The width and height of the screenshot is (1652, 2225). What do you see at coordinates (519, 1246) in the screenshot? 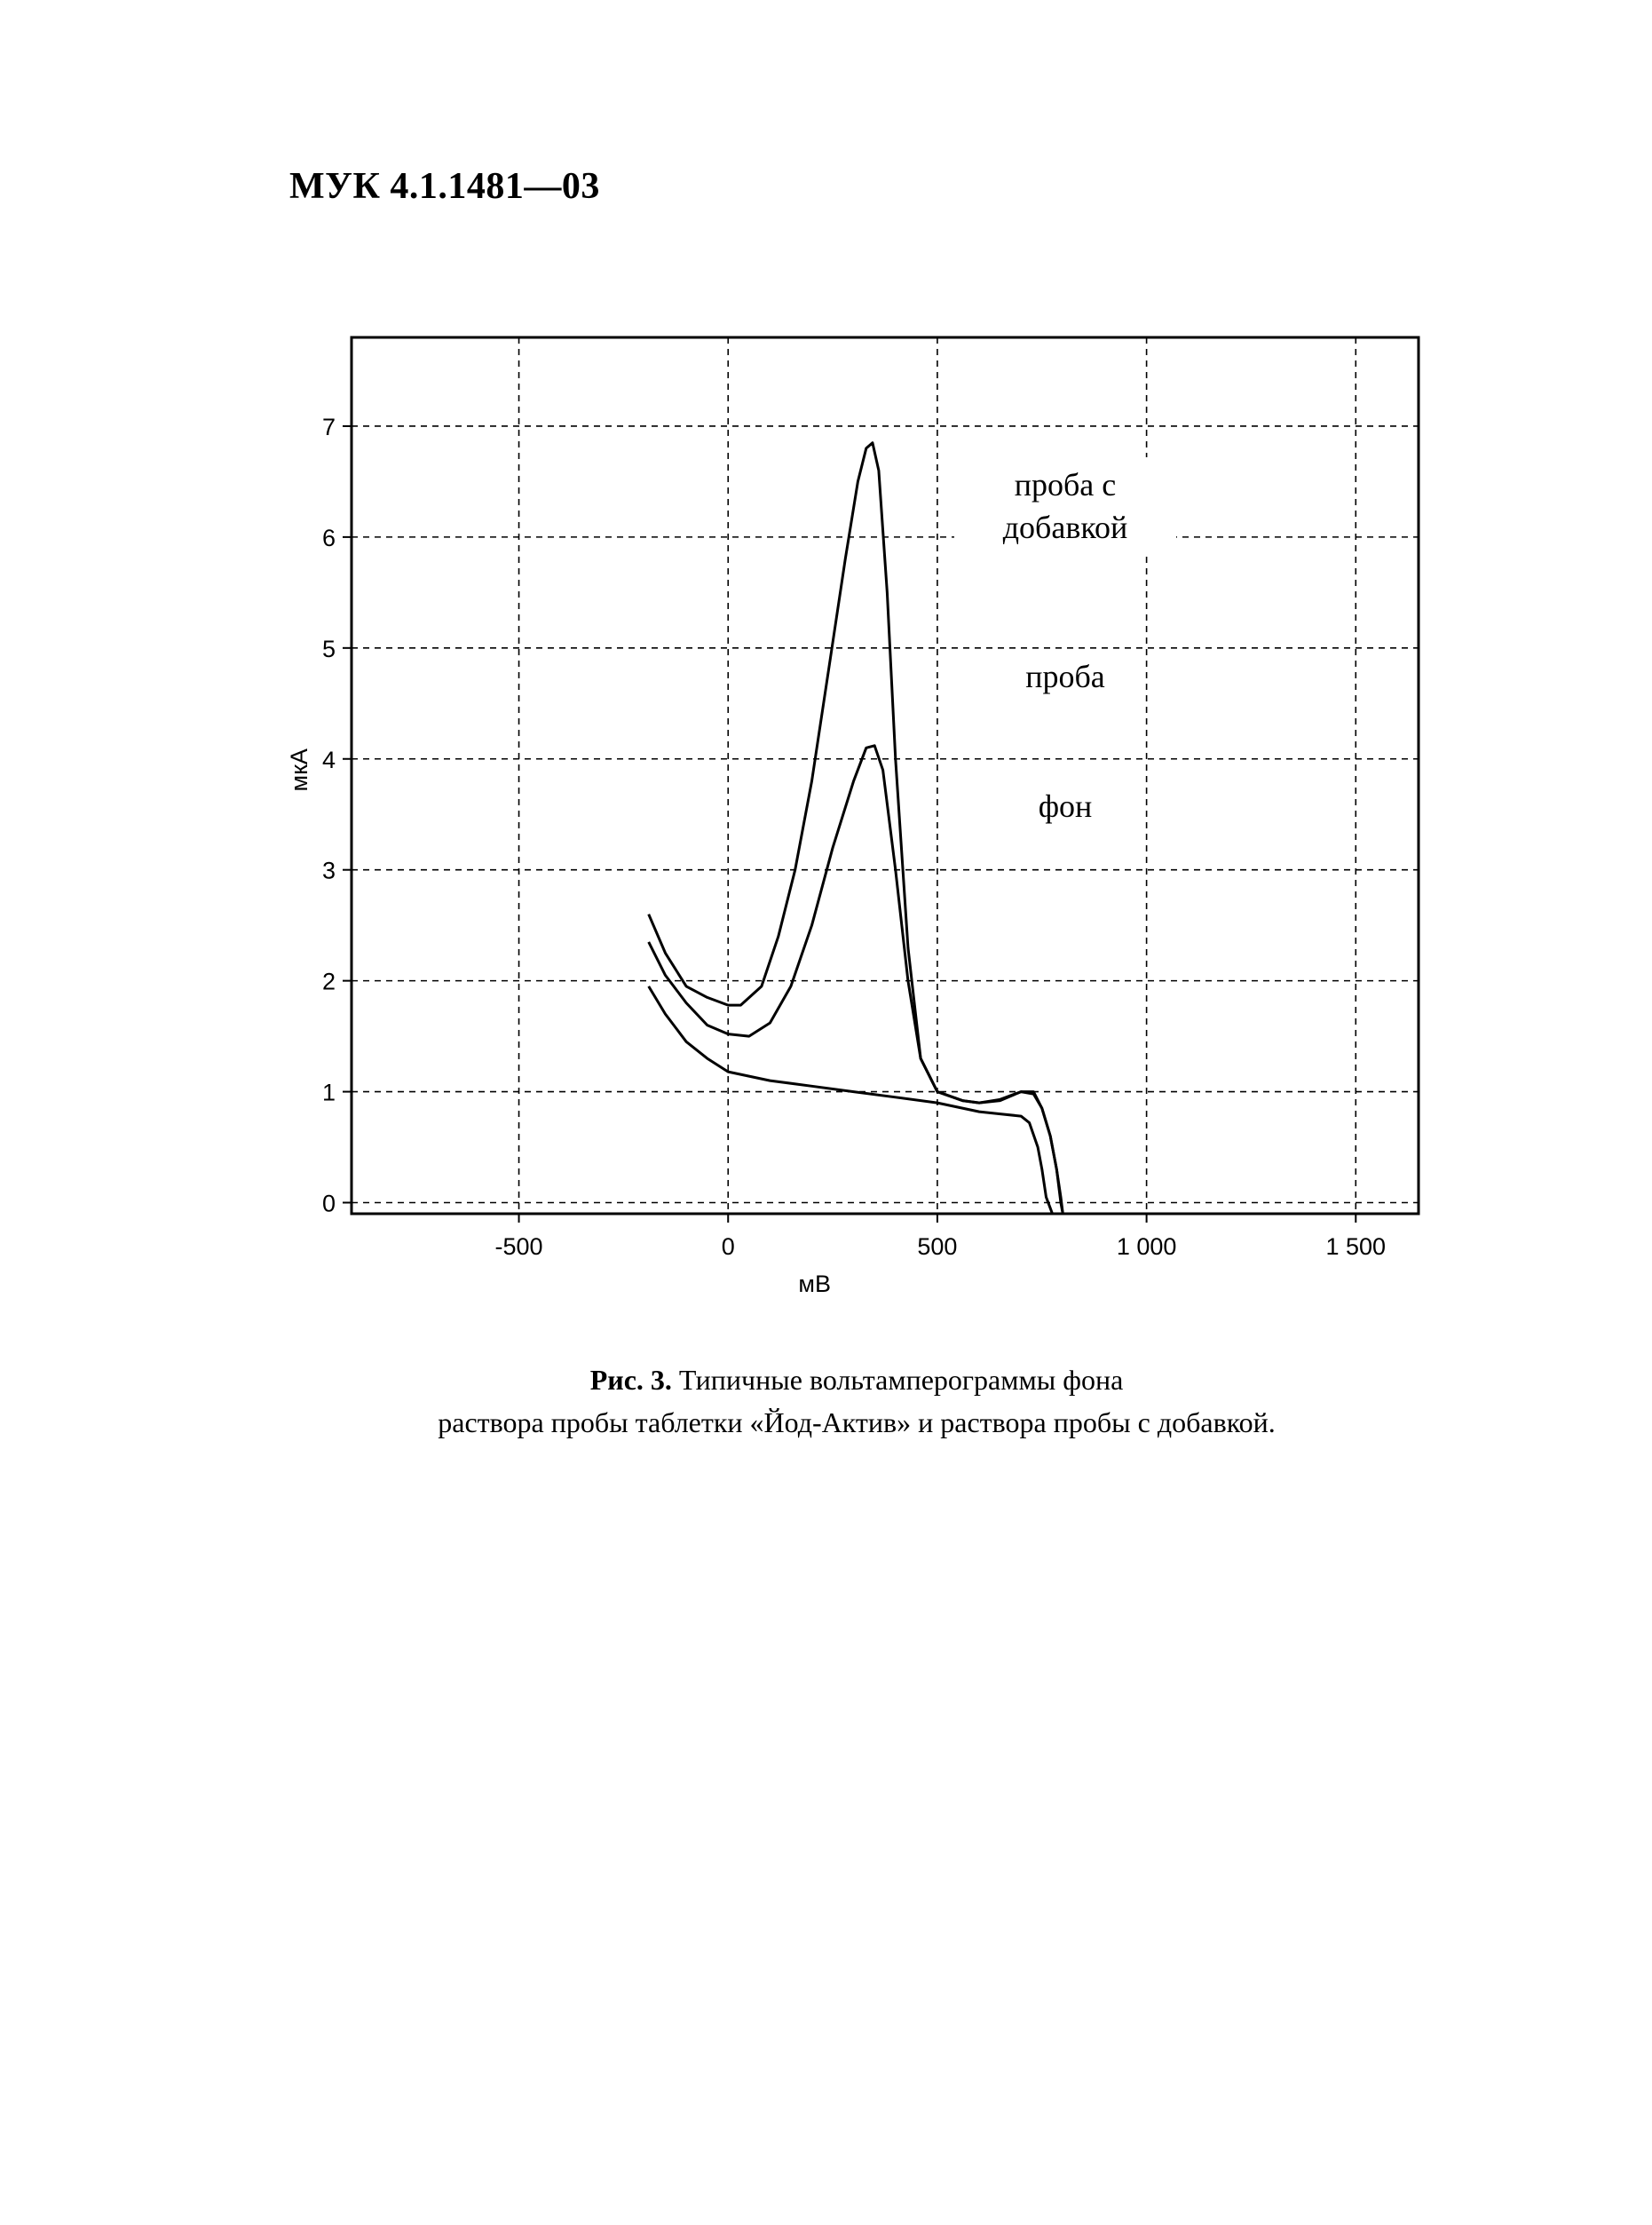
I see `x-tick-label: -500` at bounding box center [519, 1246].